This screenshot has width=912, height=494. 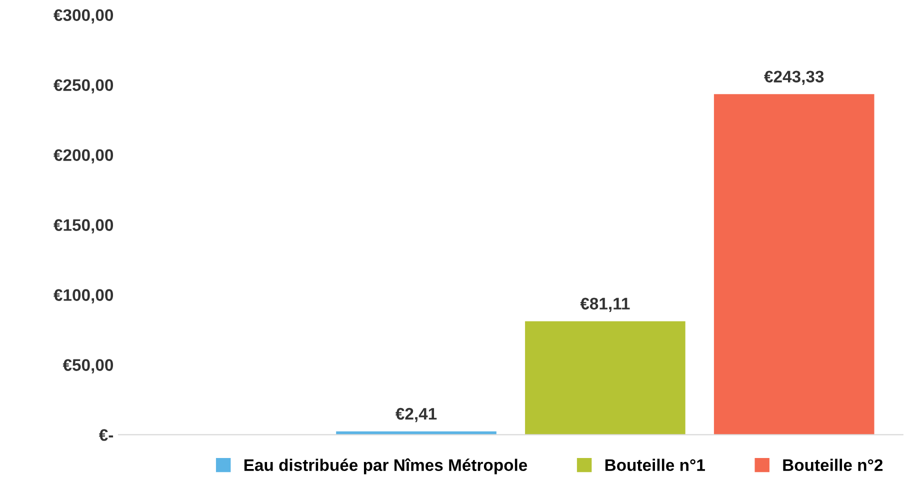 What do you see at coordinates (84, 296) in the screenshot?
I see `y-tick-label: €100,00` at bounding box center [84, 296].